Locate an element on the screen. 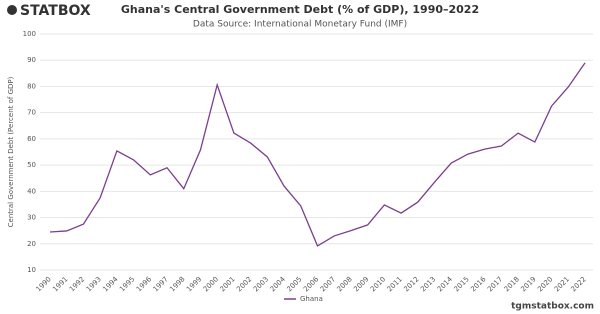  x-tick-label: 1999 is located at coordinates (194, 284).